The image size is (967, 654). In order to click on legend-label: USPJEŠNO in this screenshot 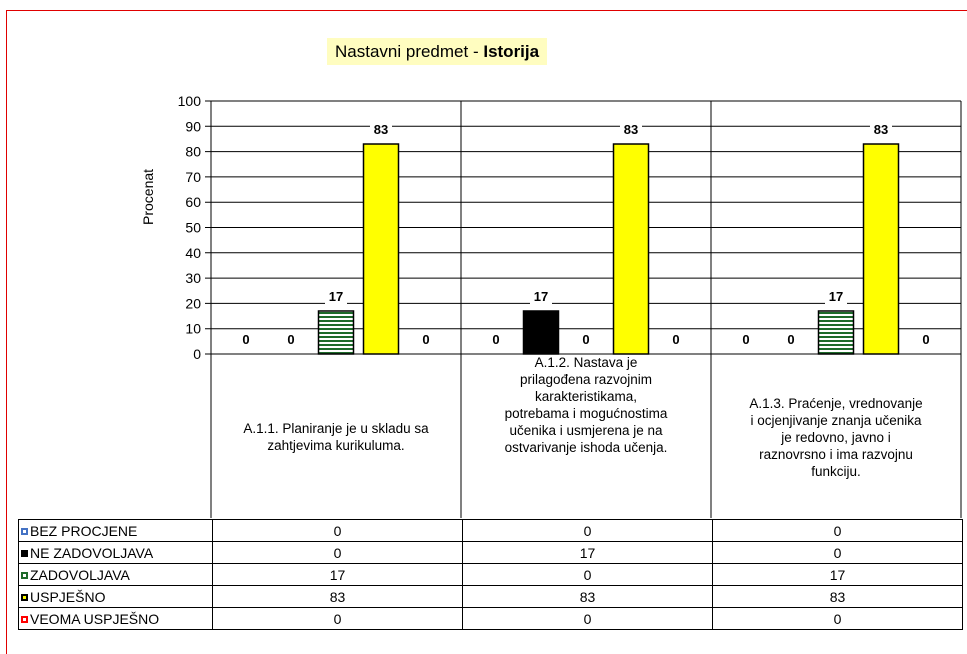, I will do `click(67, 597)`.